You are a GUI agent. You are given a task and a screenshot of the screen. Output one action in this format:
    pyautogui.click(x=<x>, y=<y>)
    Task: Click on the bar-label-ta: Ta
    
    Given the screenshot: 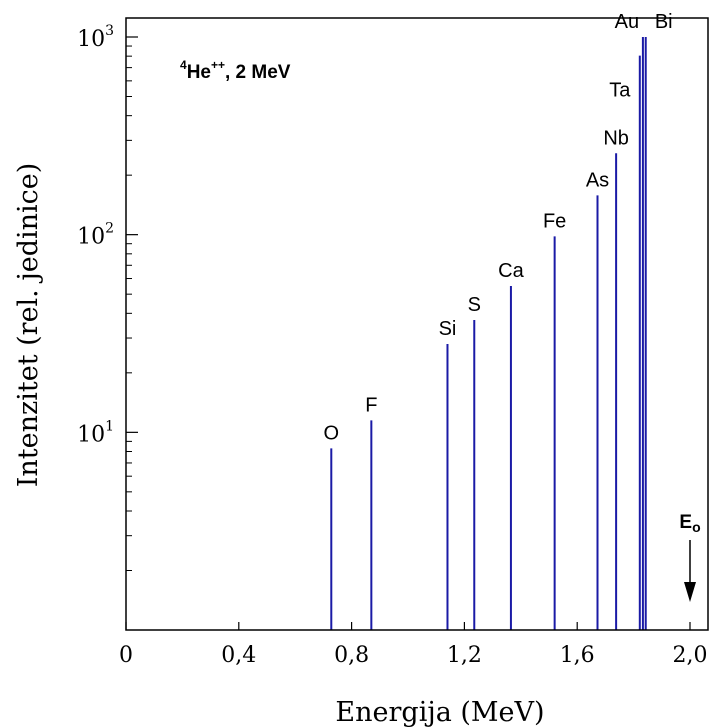 What is the action you would take?
    pyautogui.click(x=620, y=91)
    